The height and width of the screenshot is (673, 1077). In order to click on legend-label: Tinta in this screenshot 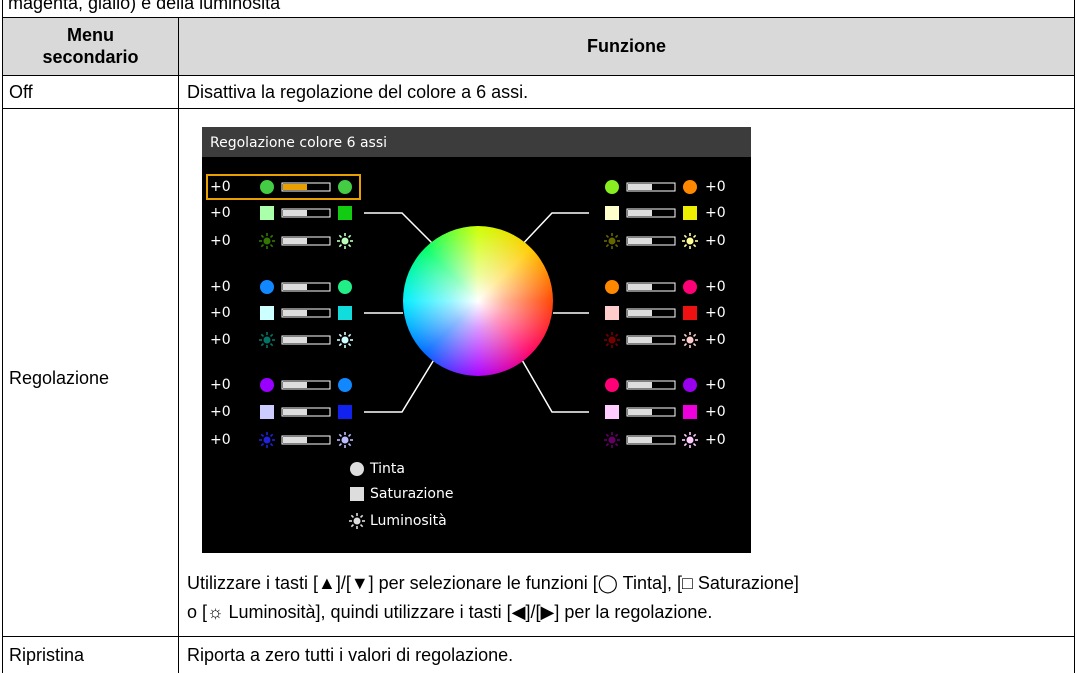, I will do `click(387, 469)`.